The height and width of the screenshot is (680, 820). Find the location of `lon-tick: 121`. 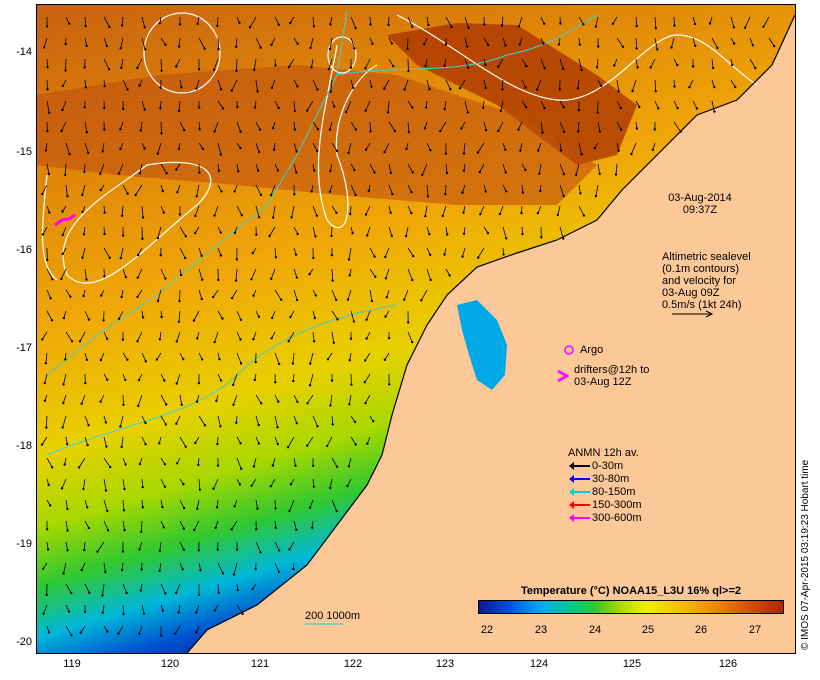

lon-tick: 121 is located at coordinates (260, 664).